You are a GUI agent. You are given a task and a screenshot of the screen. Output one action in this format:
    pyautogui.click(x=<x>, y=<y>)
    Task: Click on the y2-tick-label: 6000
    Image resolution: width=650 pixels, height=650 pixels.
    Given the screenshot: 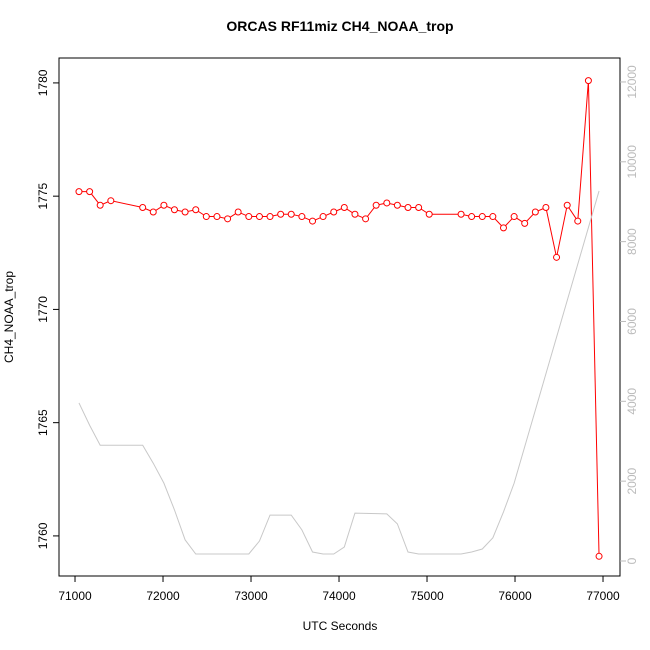 What is the action you would take?
    pyautogui.click(x=632, y=321)
    